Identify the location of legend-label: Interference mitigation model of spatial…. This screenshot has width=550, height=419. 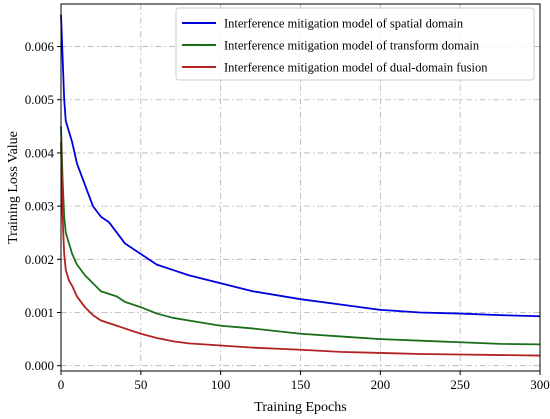
(344, 24).